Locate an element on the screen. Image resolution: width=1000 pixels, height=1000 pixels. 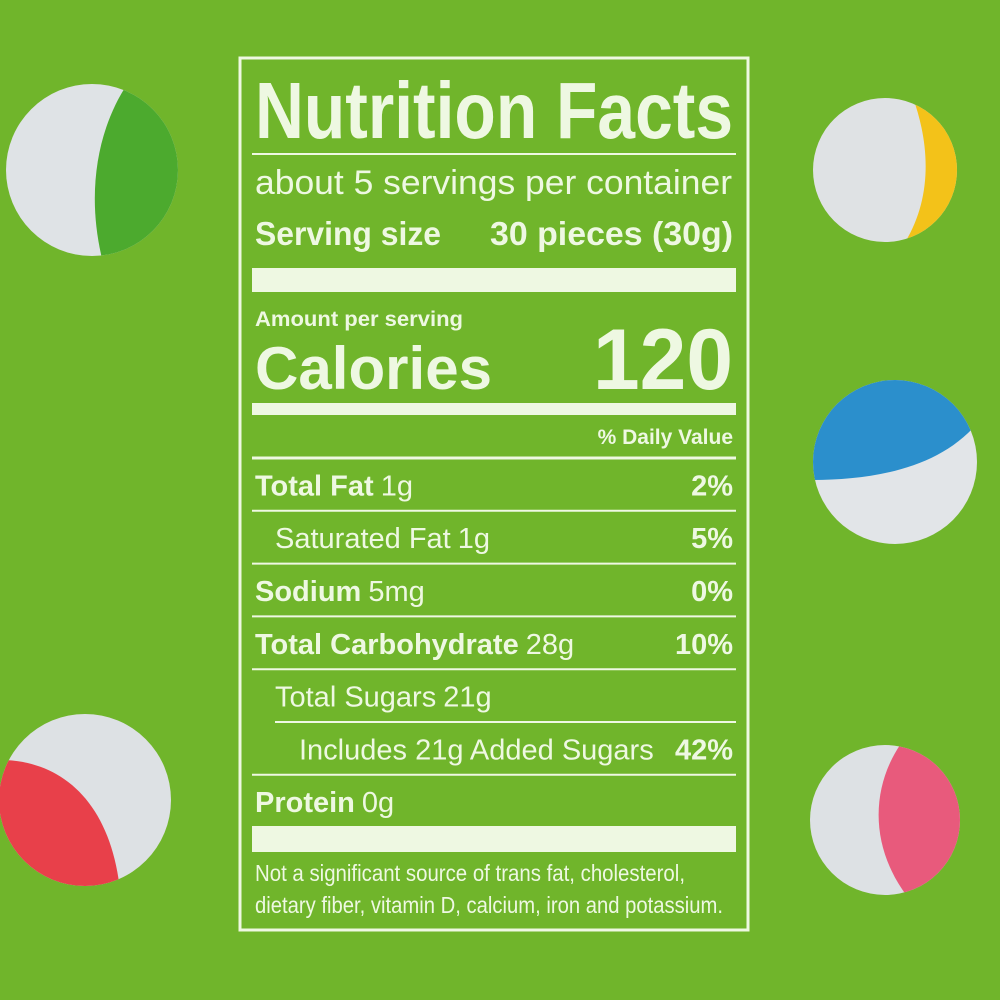
nutrient-name: Protein is located at coordinates (305, 803).